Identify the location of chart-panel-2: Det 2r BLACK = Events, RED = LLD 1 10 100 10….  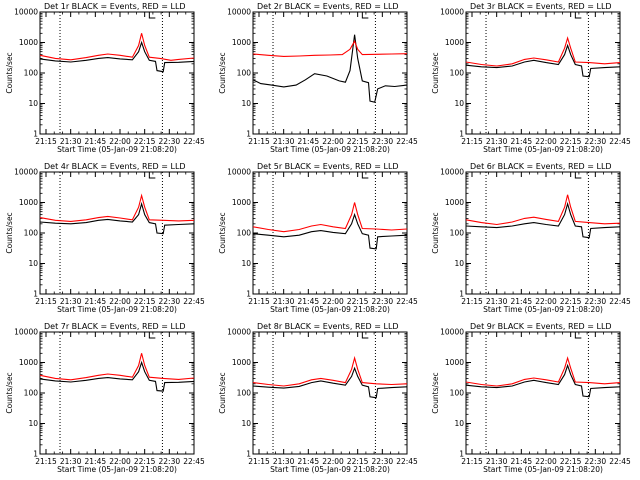
(318, 78).